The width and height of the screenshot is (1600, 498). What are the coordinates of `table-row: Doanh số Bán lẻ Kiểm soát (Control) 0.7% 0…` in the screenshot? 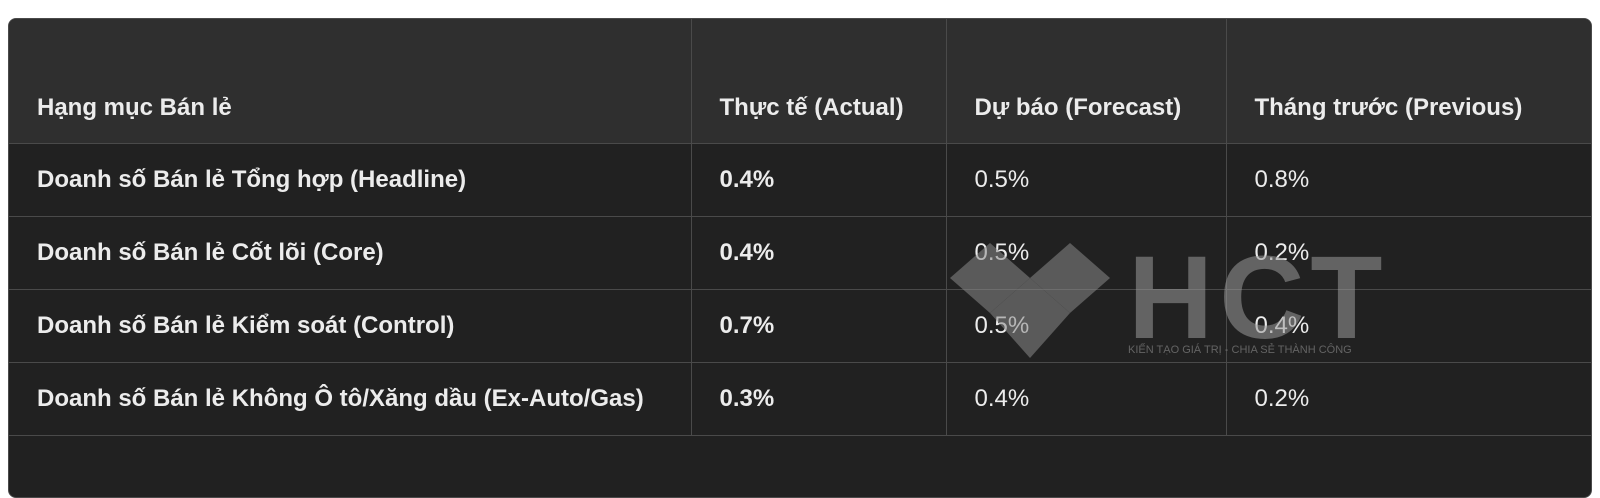 It's located at (800, 326).